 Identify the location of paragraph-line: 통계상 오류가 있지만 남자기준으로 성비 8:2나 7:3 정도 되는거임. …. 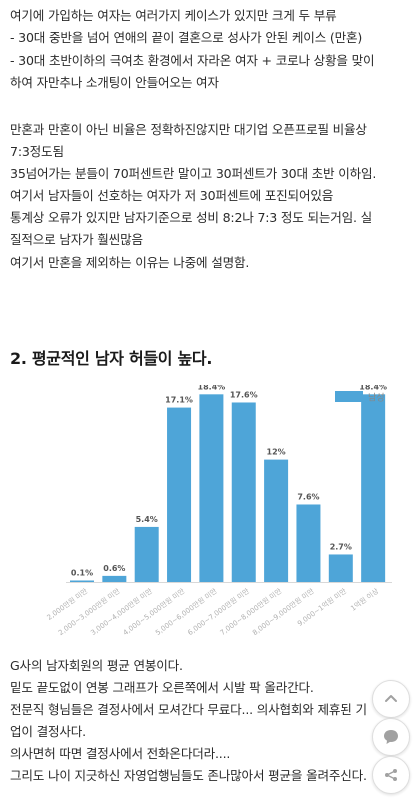
(191, 217).